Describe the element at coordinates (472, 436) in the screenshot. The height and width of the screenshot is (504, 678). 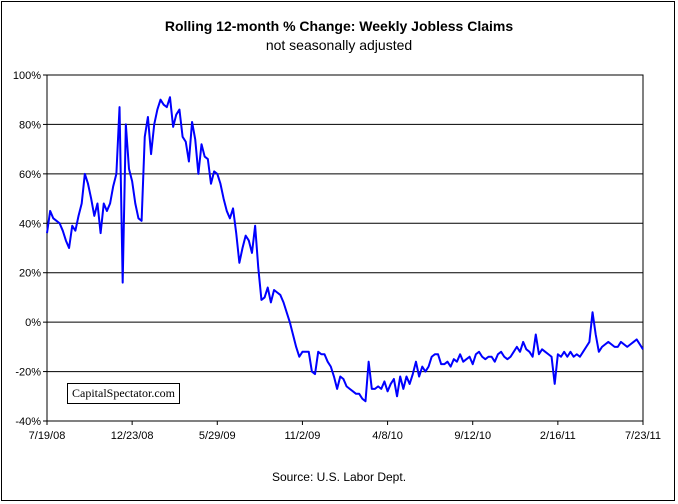
I see `x-tick-label: 9/12/10` at that location.